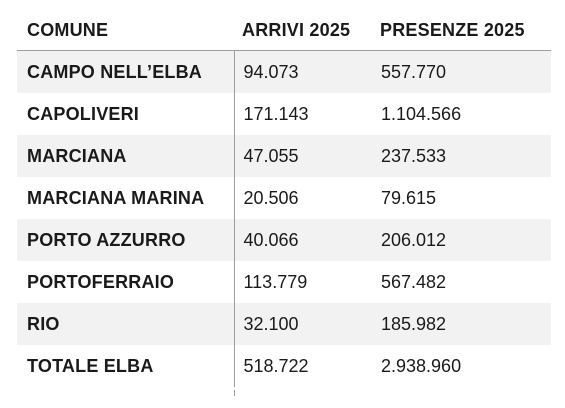  Describe the element at coordinates (461, 156) in the screenshot. I see `presenze-cell: 237.533` at that location.